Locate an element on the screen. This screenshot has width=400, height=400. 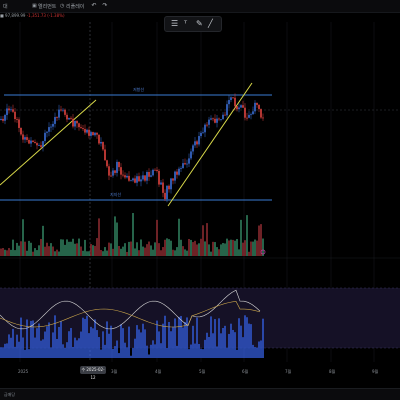
volume-marker-icon is located at coordinates (263, 252).